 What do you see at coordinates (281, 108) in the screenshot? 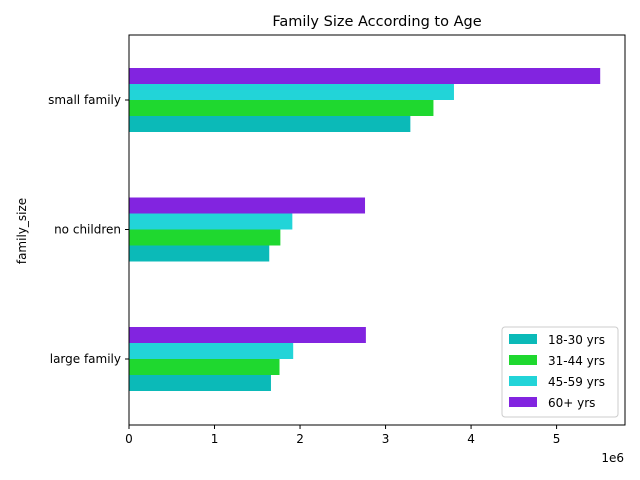
I see `bar-31-44-yrs-small-family` at bounding box center [281, 108].